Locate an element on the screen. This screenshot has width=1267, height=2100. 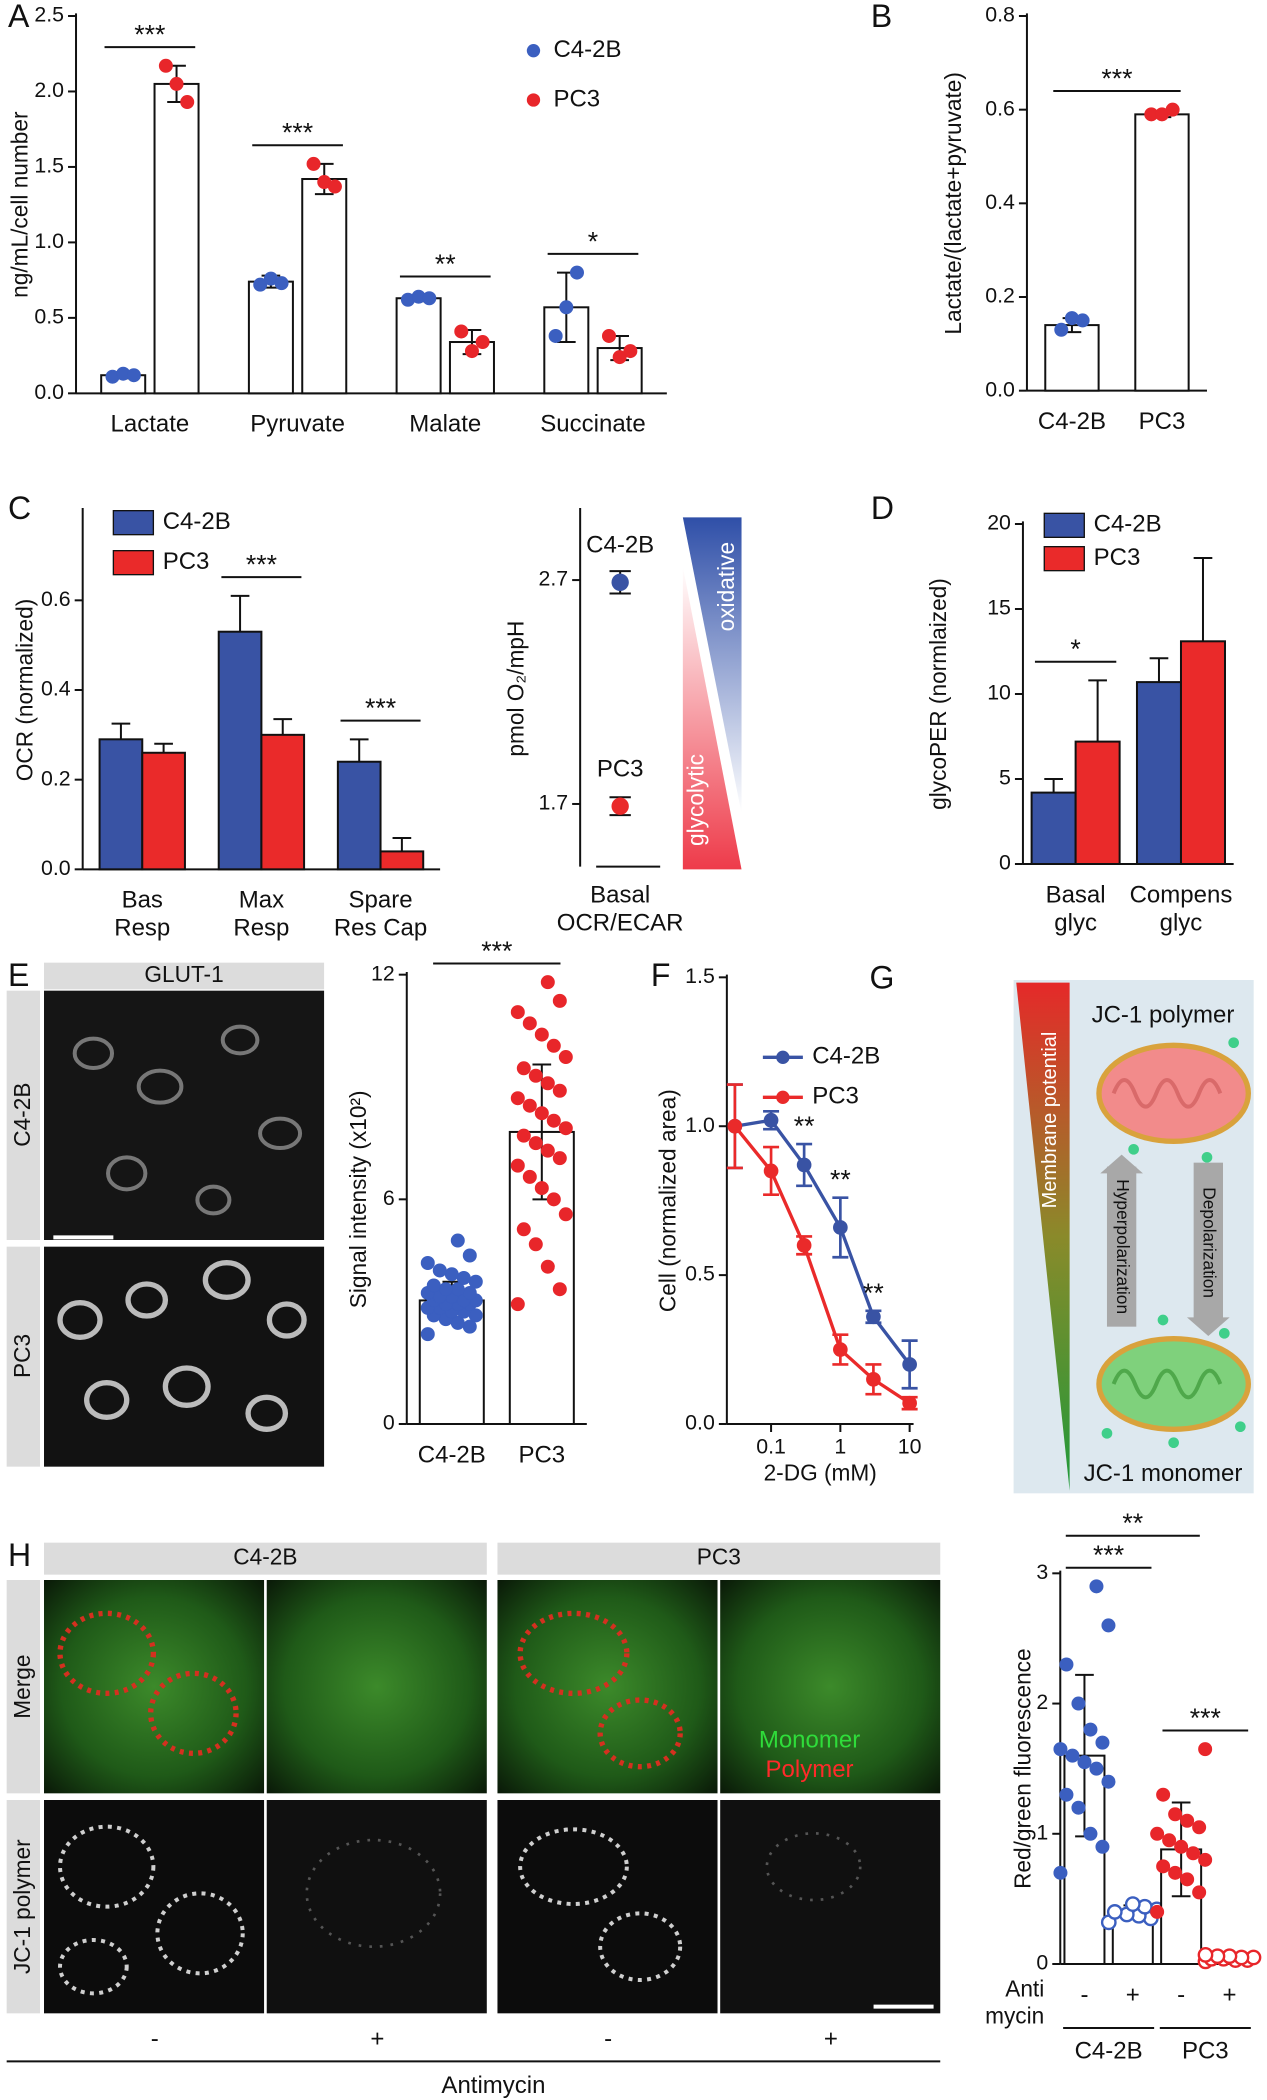
mitochondrion-polymer is located at coordinates (1173, 1093).